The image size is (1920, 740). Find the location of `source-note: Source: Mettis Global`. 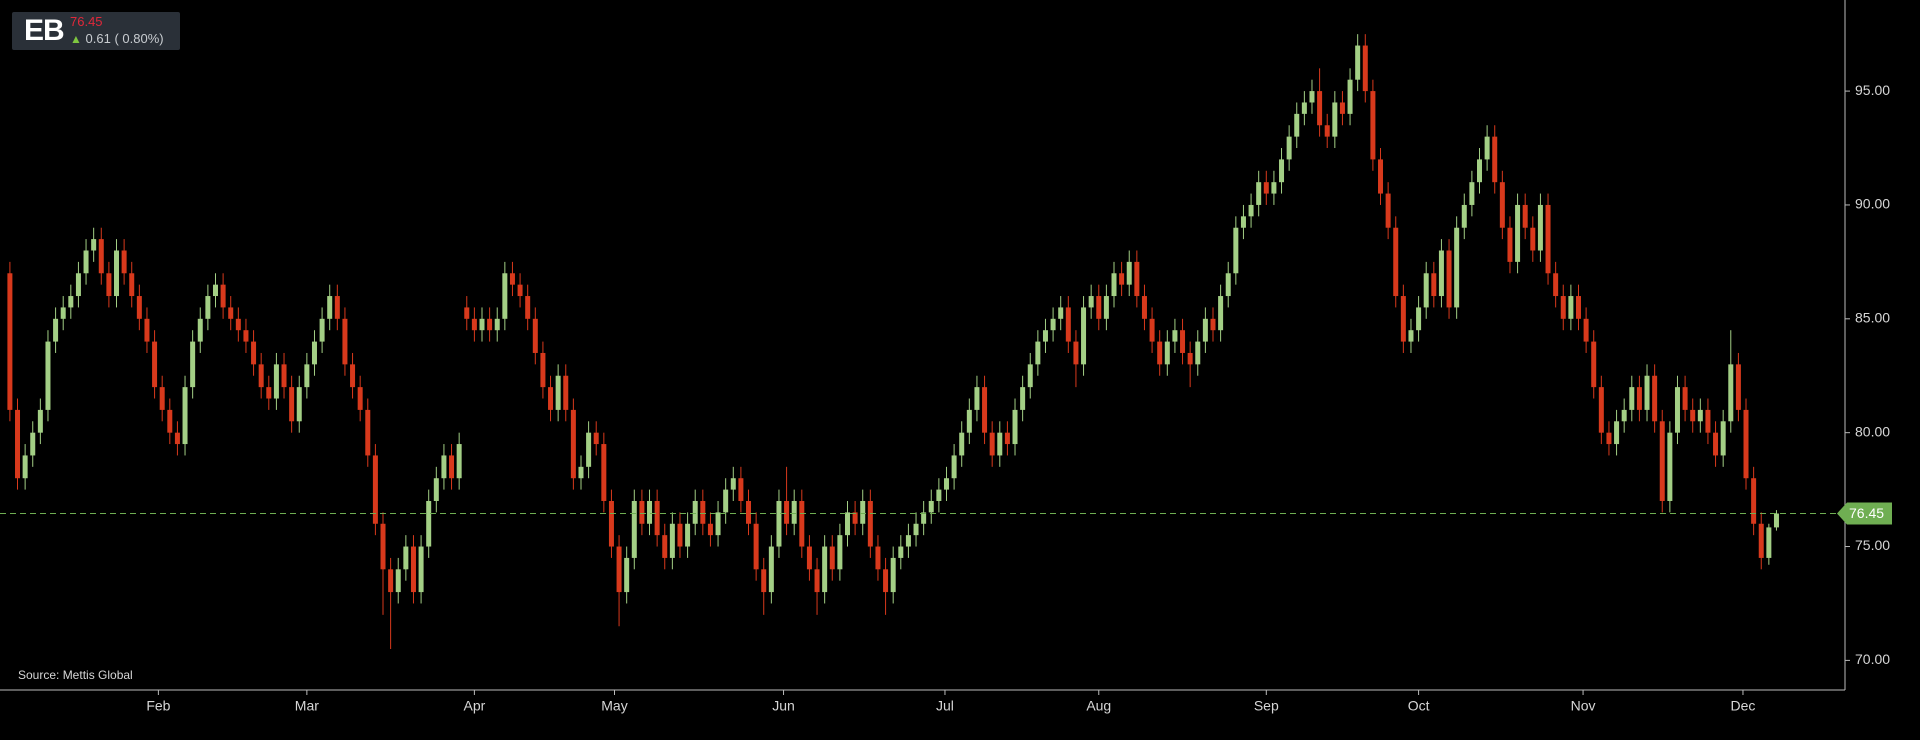

source-note: Source: Mettis Global is located at coordinates (75, 675).